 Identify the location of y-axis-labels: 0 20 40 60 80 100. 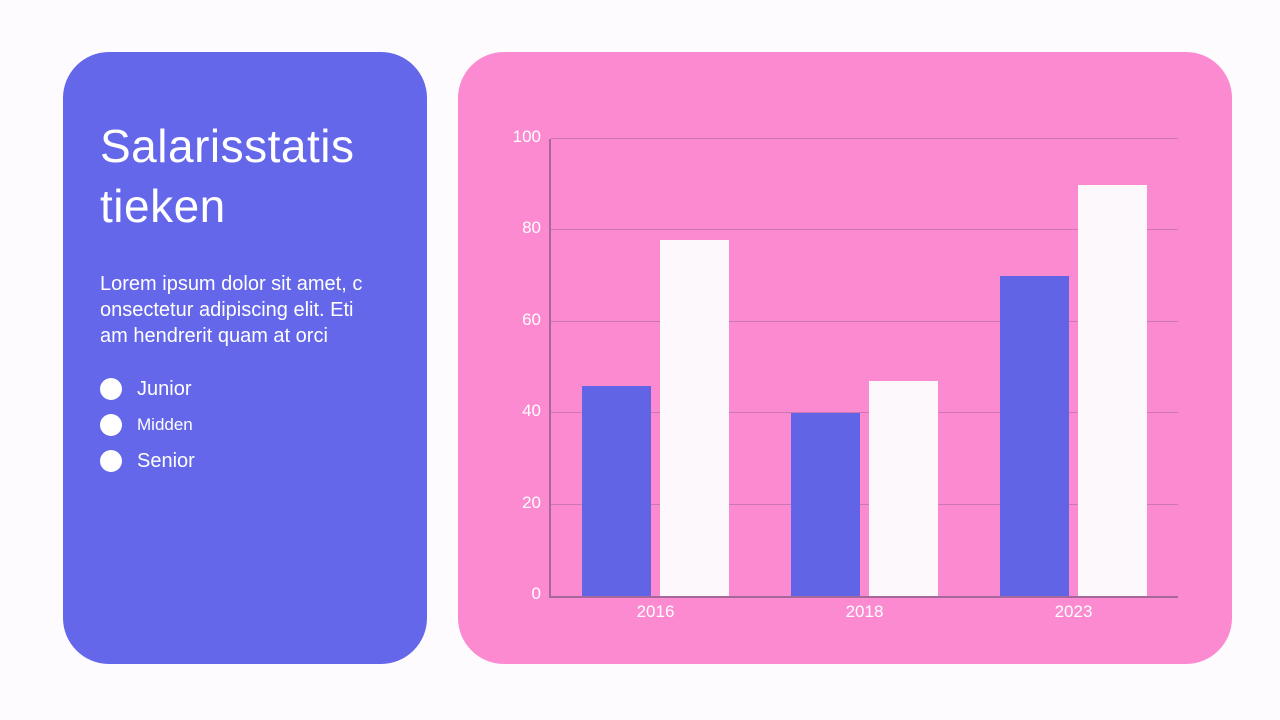
(511, 365).